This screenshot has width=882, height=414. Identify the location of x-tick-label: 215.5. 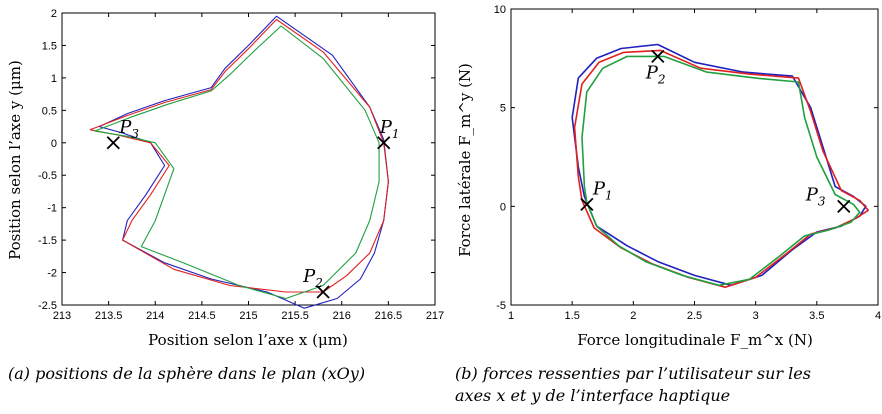
(295, 316).